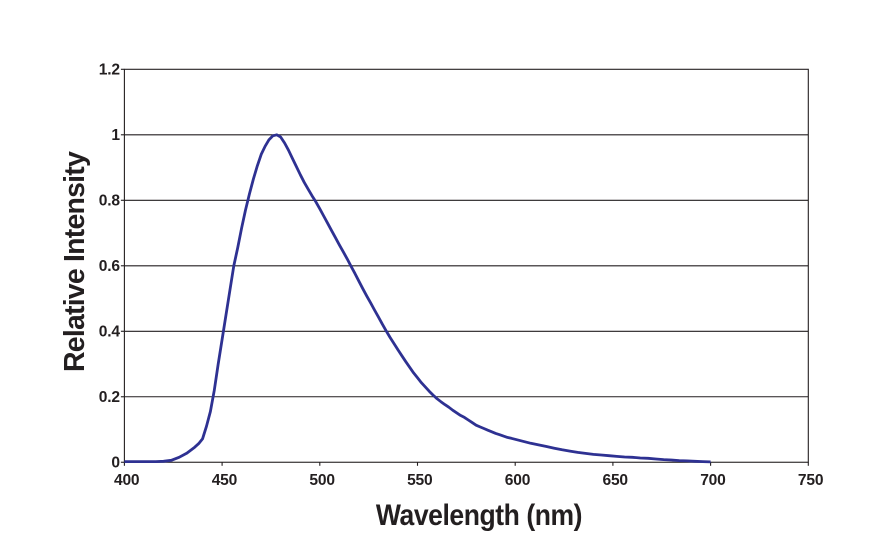 The width and height of the screenshot is (883, 559). I want to click on svg-text: 650, so click(615, 480).